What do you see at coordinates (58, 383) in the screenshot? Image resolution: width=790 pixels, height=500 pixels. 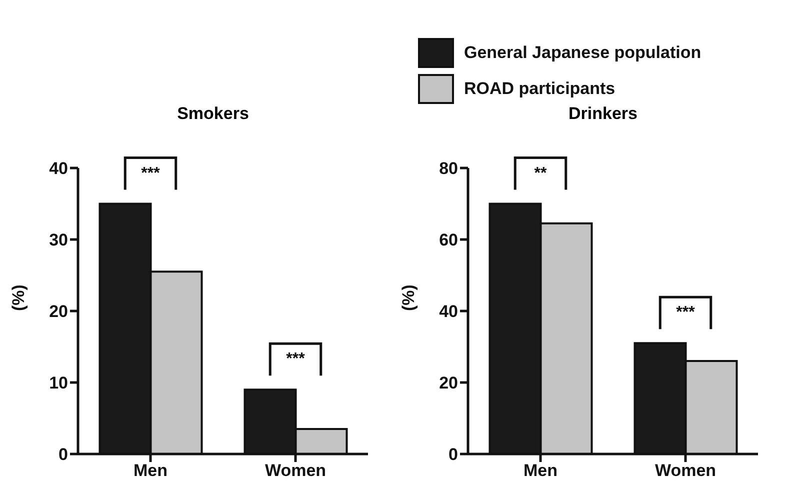 I see `y-tick-label: 10` at bounding box center [58, 383].